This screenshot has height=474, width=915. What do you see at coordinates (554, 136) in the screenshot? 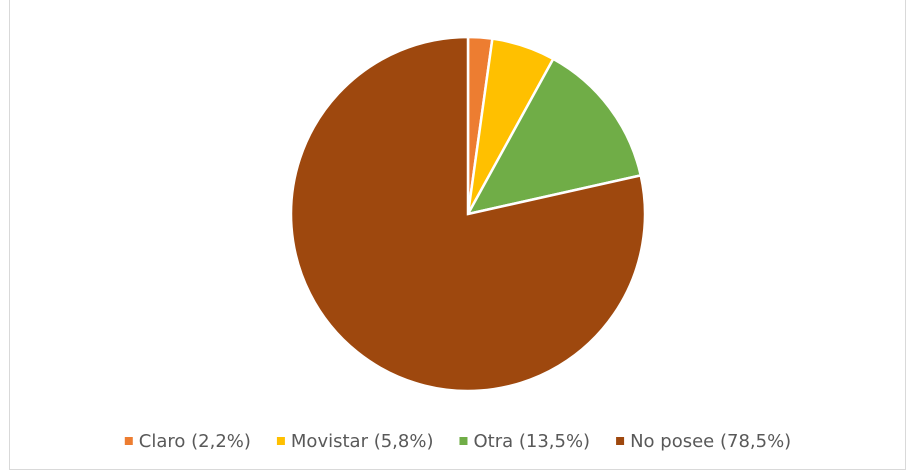
I see `pie-slice` at bounding box center [554, 136].